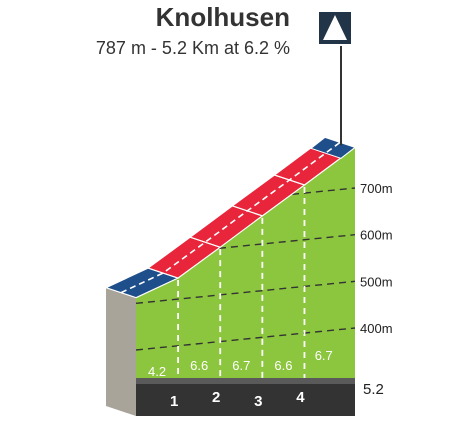 The width and height of the screenshot is (457, 448). I want to click on profile-side-wall, so click(121, 351).